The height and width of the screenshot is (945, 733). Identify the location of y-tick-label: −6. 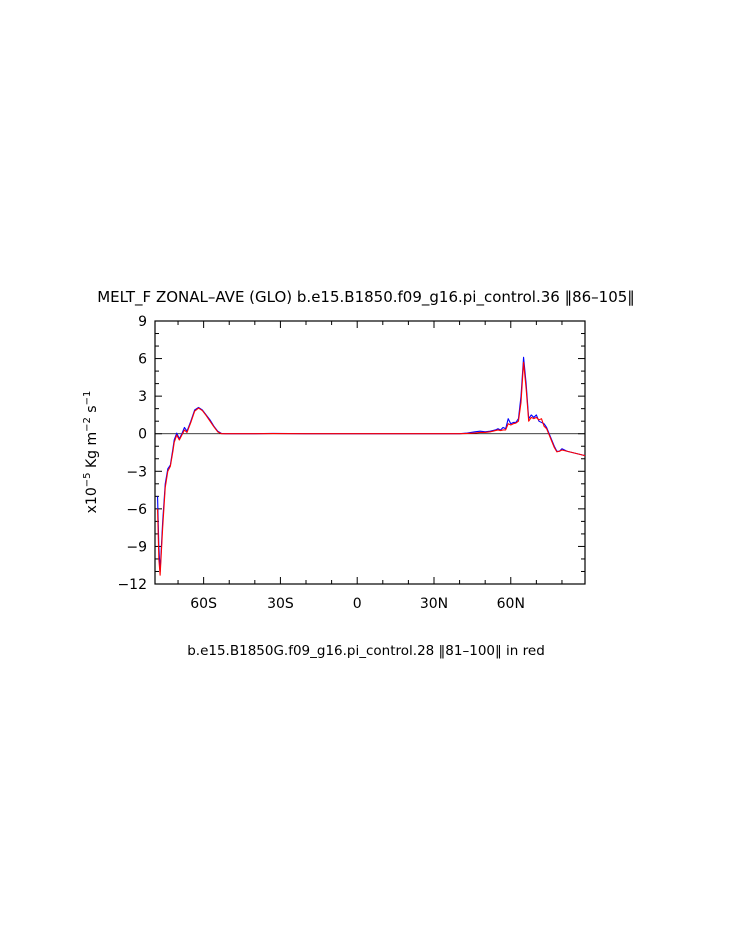
(136, 510).